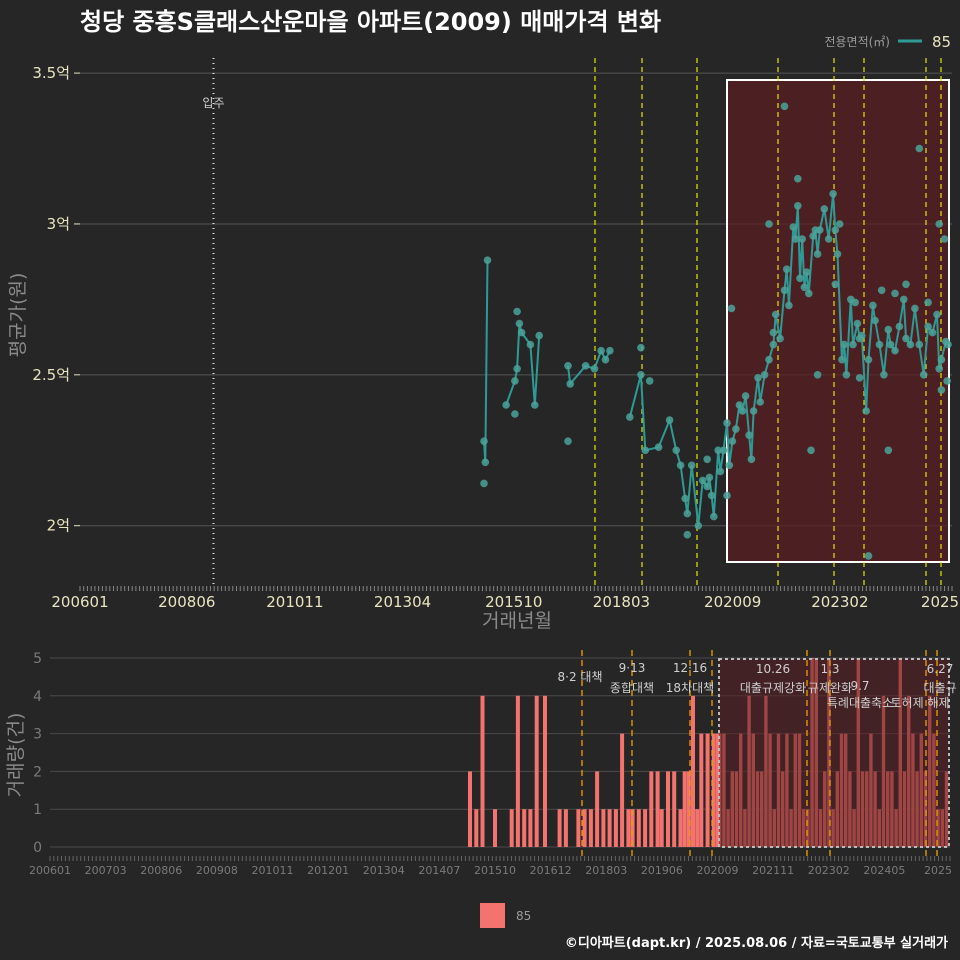 The width and height of the screenshot is (960, 960). Describe the element at coordinates (58, 224) in the screenshot. I see `top-y-tick-label-2: 3억` at that location.